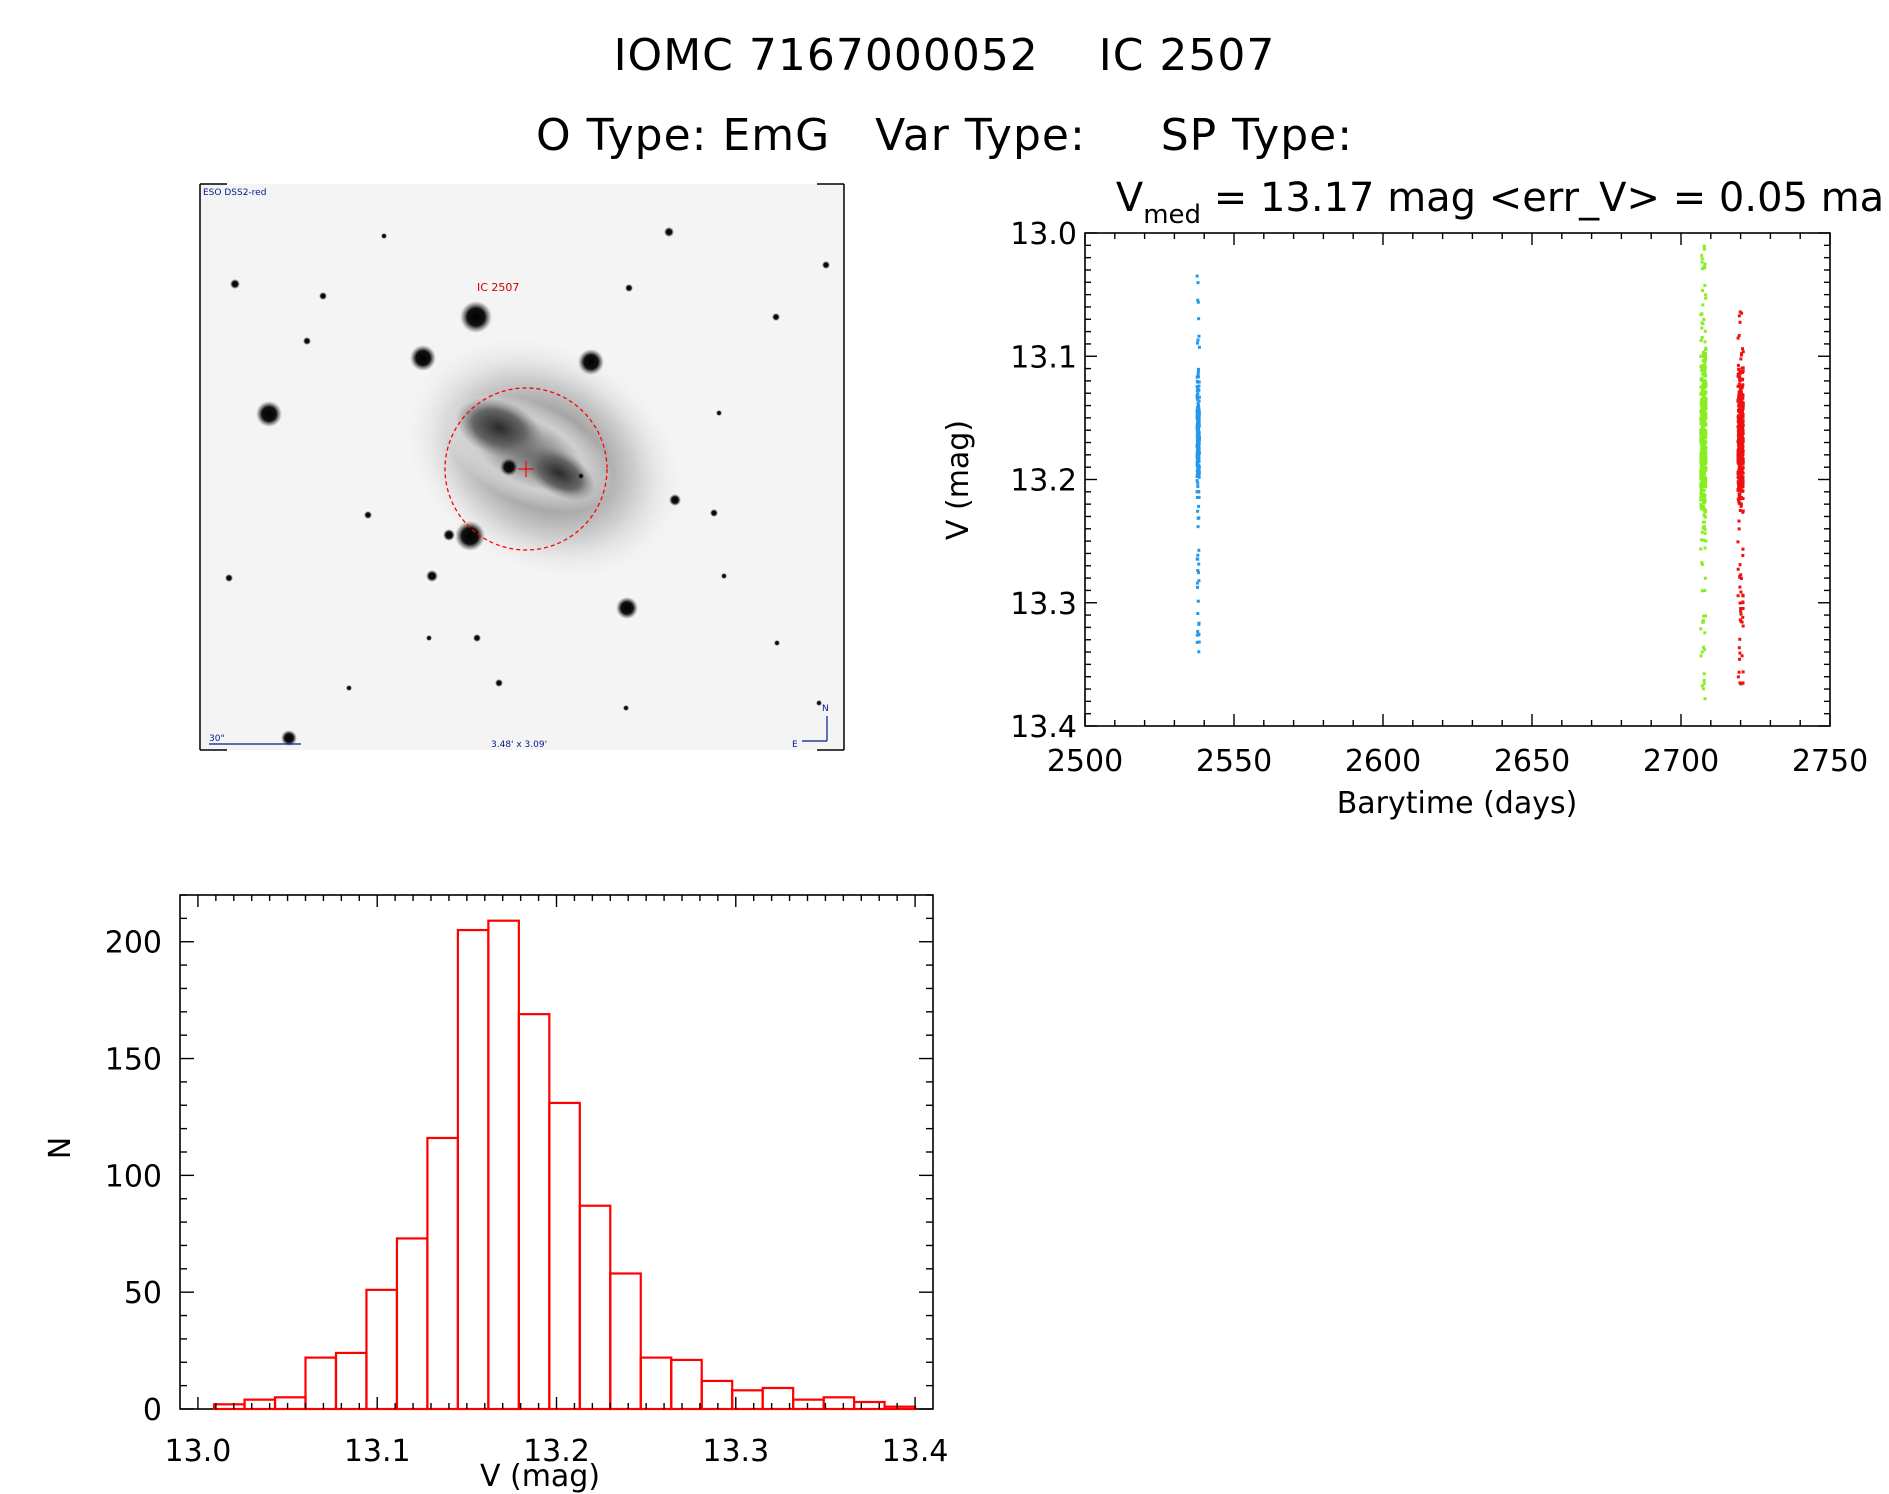  I want to click on hist-y-tick-label: 100, so click(133, 1176).